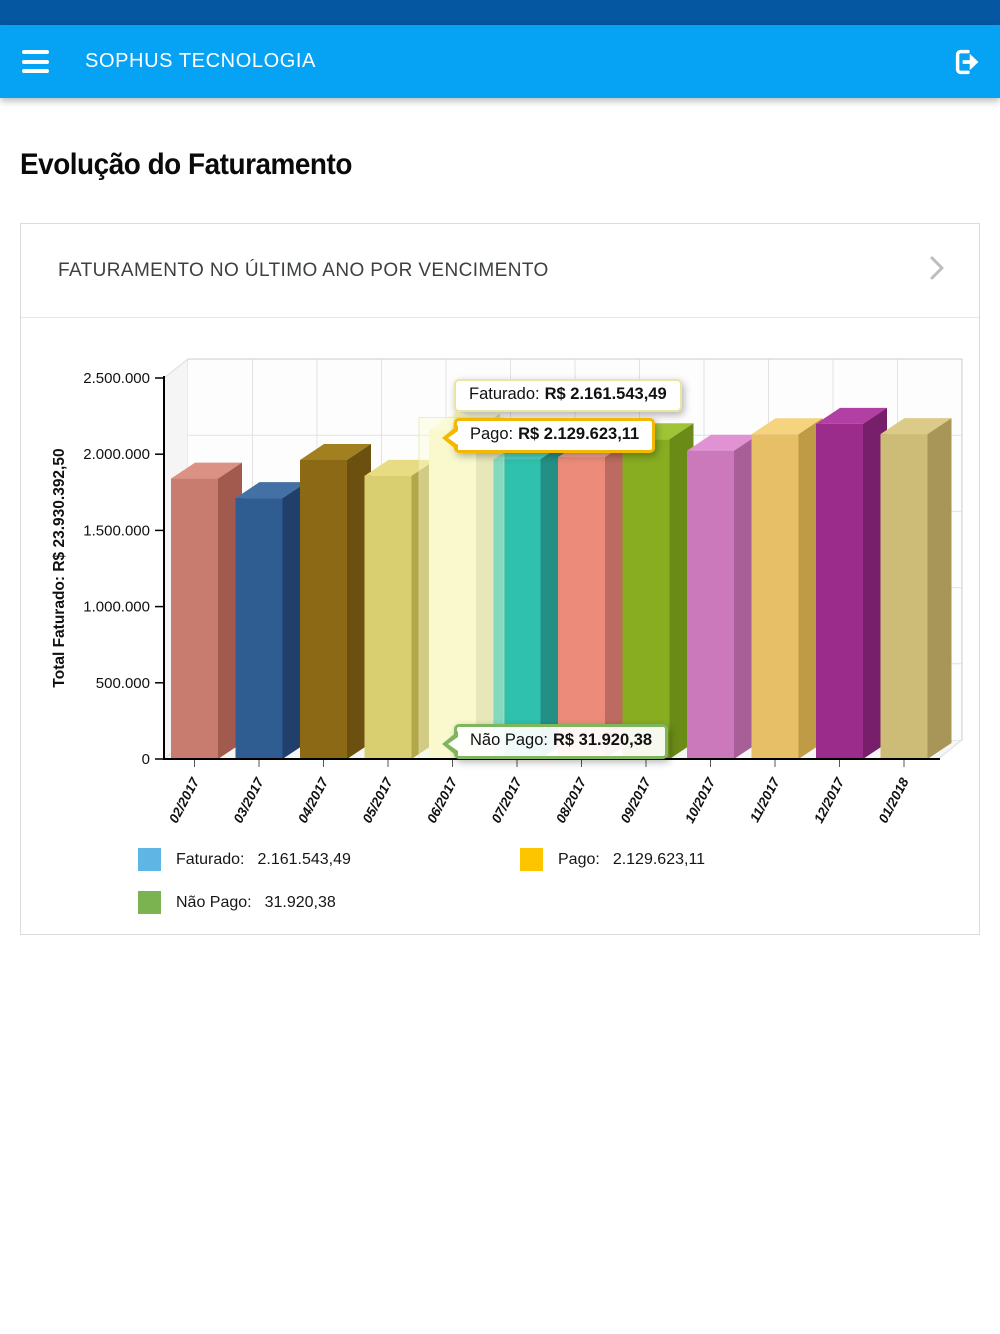  Describe the element at coordinates (206, 610) in the screenshot. I see `bar-02-2017` at that location.